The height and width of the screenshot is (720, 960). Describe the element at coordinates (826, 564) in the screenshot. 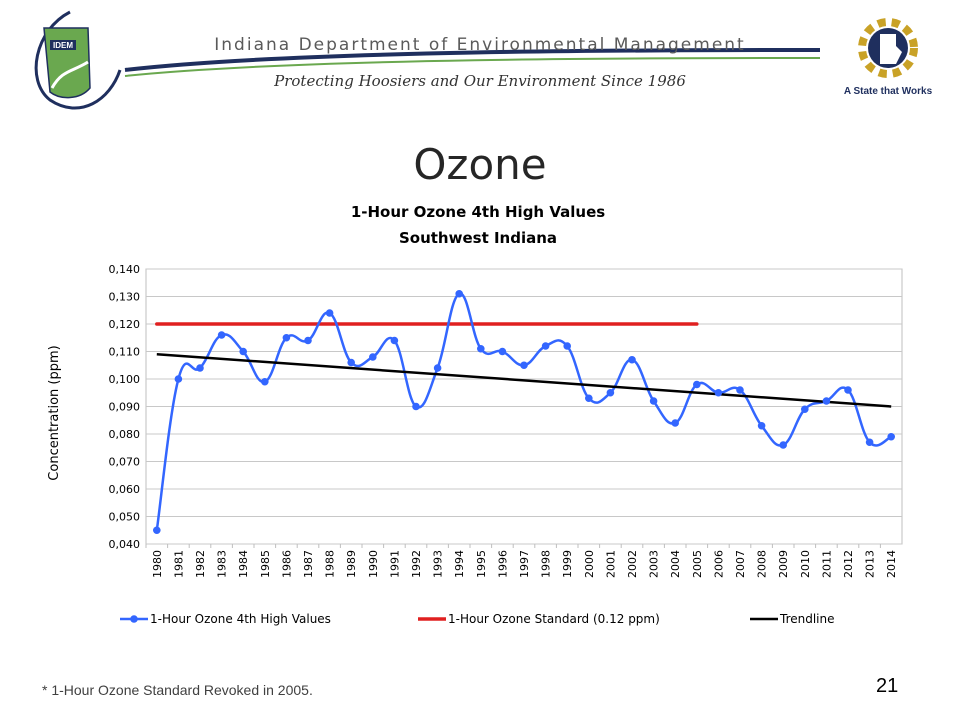

I see `x-tick-label: 2011` at that location.